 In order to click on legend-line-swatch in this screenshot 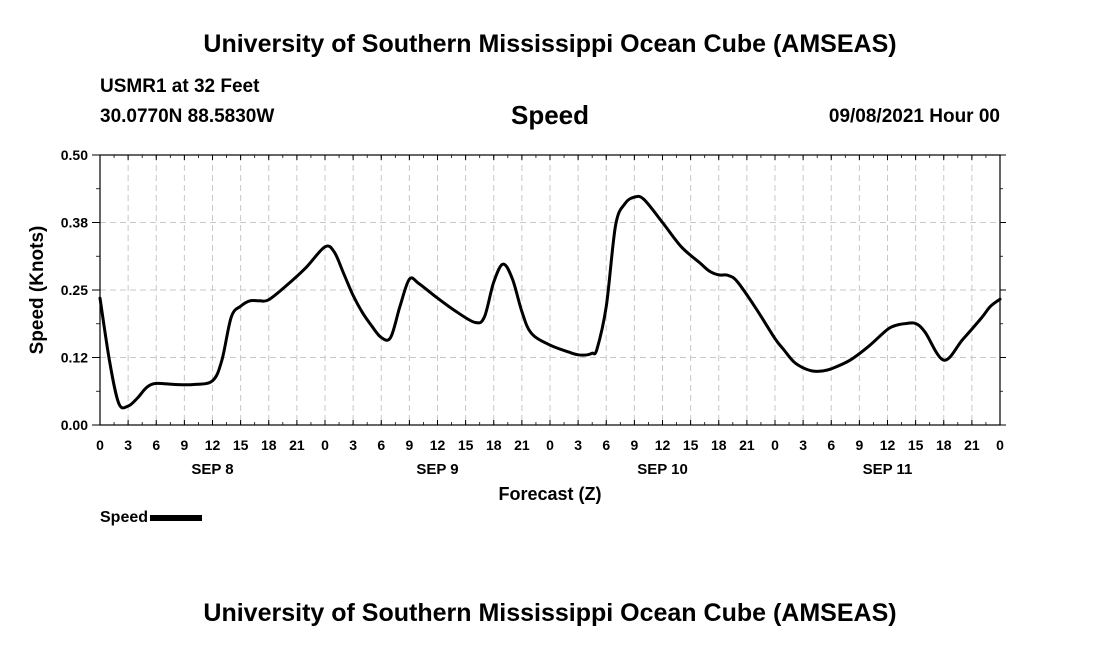, I will do `click(176, 518)`.